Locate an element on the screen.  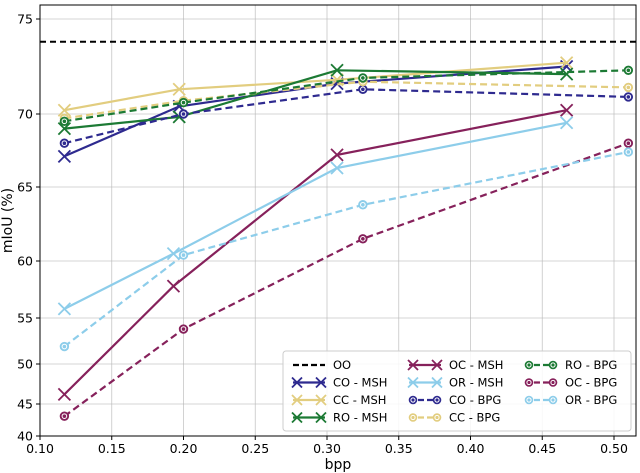
legend-label: CC - BPG is located at coordinates (474, 418).